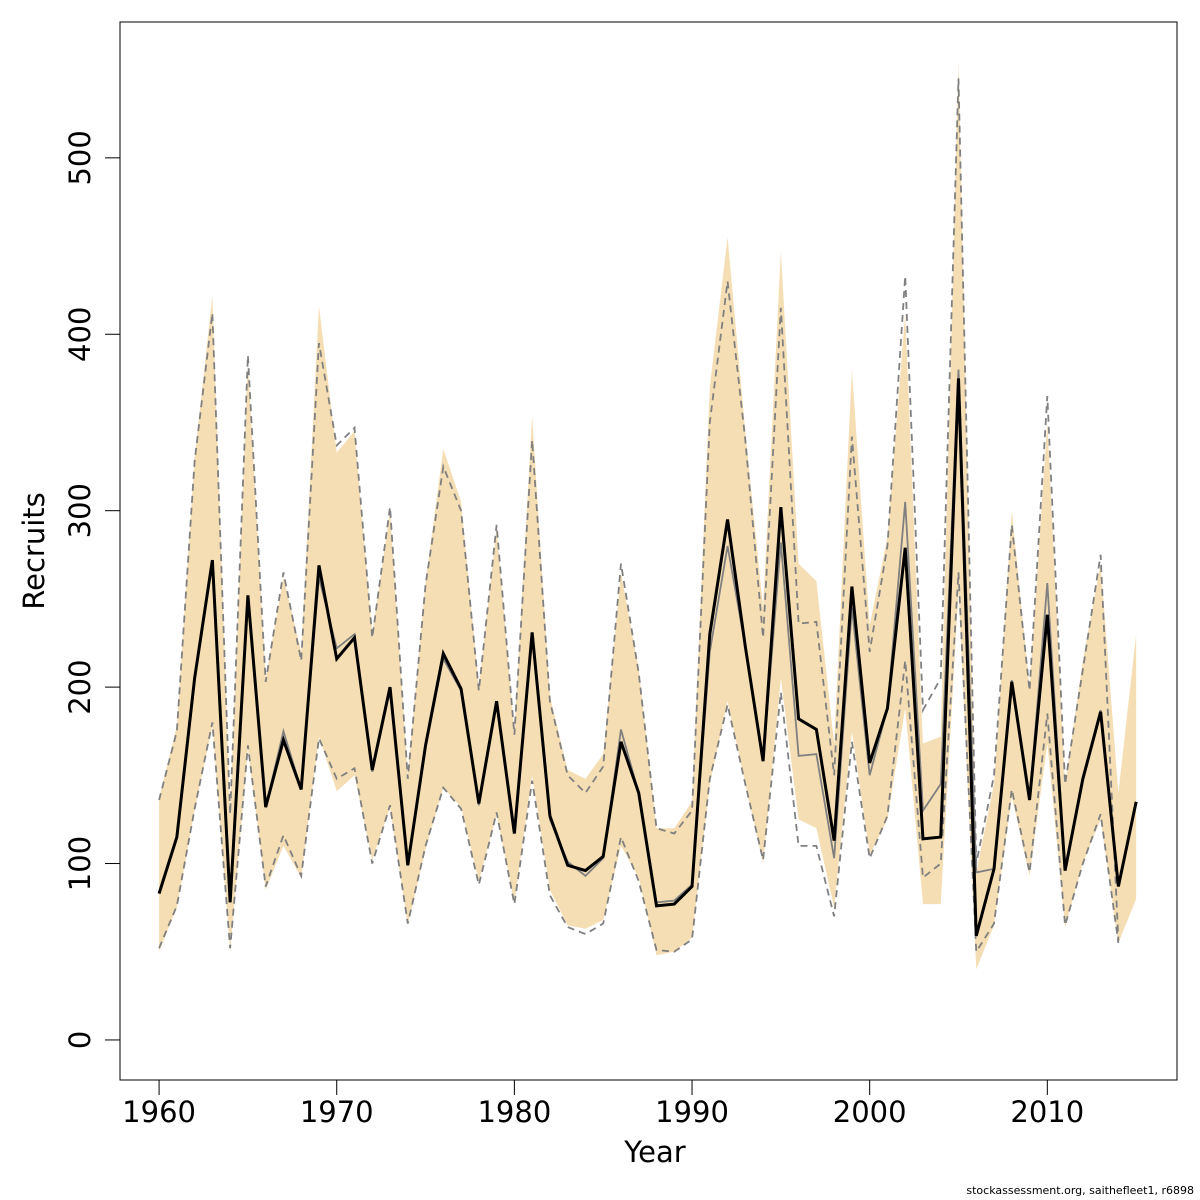 The width and height of the screenshot is (1200, 1200). Describe the element at coordinates (80, 1040) in the screenshot. I see `y-tick-label: 0` at that location.